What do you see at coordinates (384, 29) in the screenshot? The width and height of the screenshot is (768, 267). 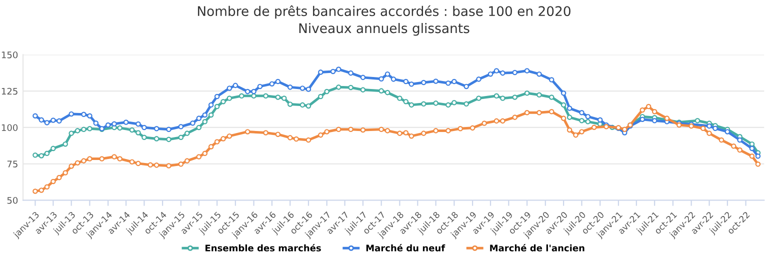 I see `chart-subtitle: Niveaux annuels glissants` at bounding box center [384, 29].